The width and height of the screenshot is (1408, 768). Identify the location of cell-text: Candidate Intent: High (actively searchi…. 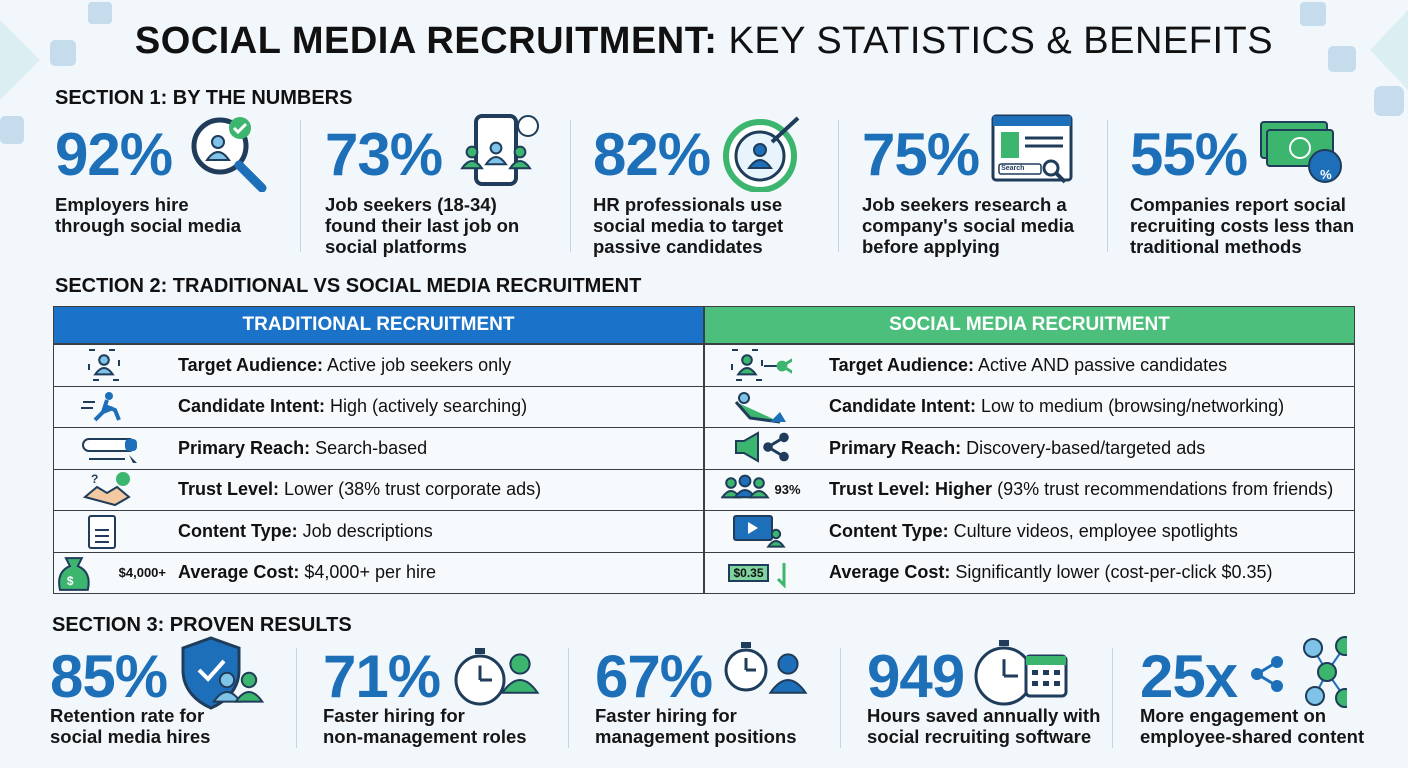
(352, 406).